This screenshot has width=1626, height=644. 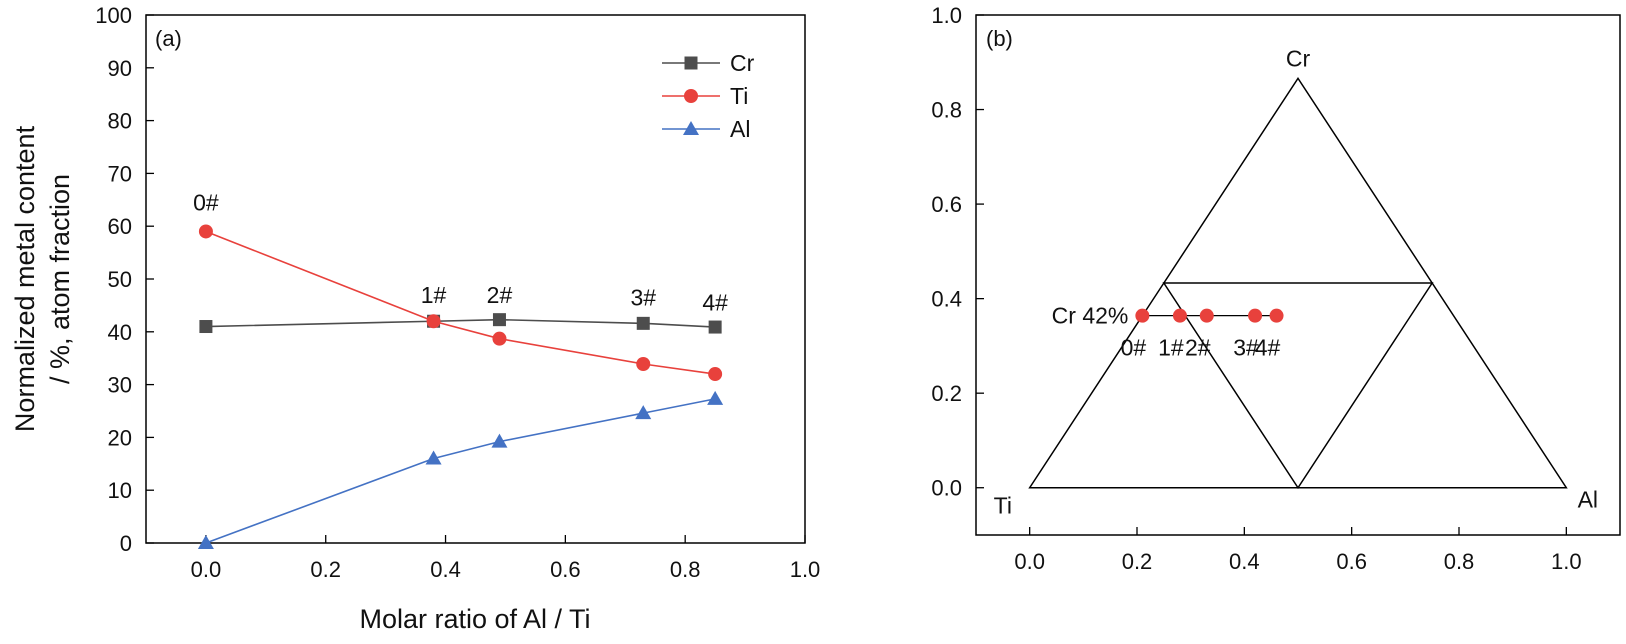 I want to click on chart-b-x-tick-label: 1.0, so click(x=1566, y=561).